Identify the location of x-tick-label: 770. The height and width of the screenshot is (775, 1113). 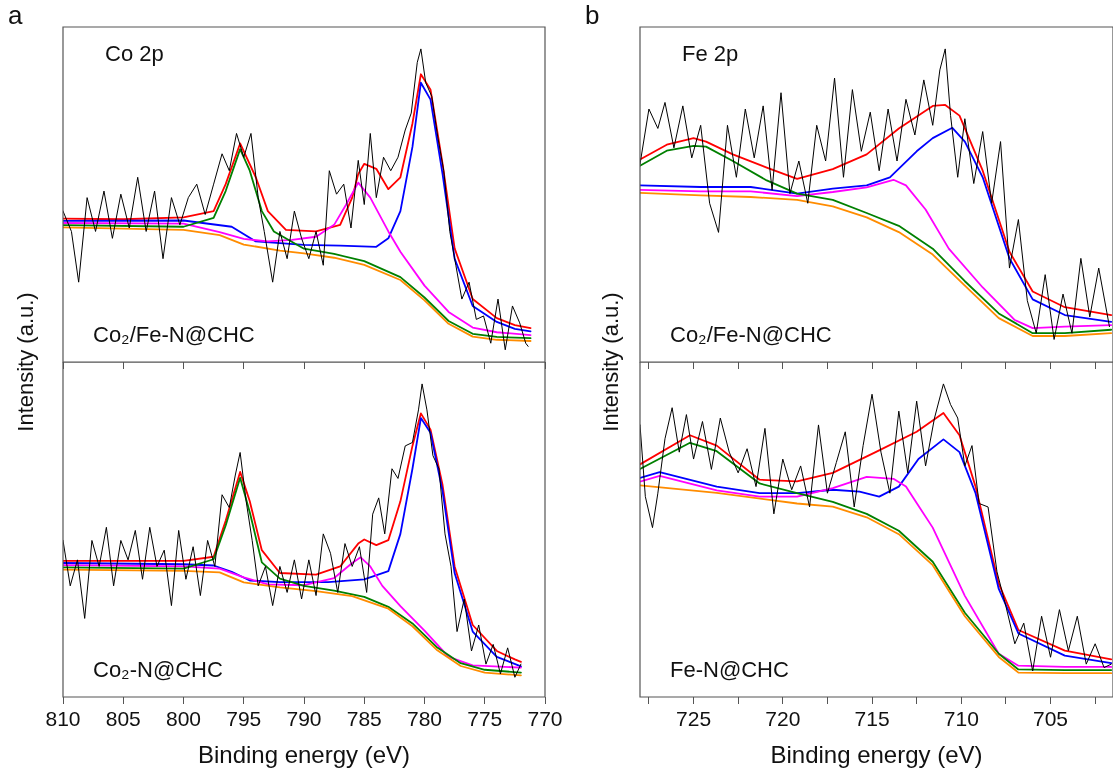
(545, 719).